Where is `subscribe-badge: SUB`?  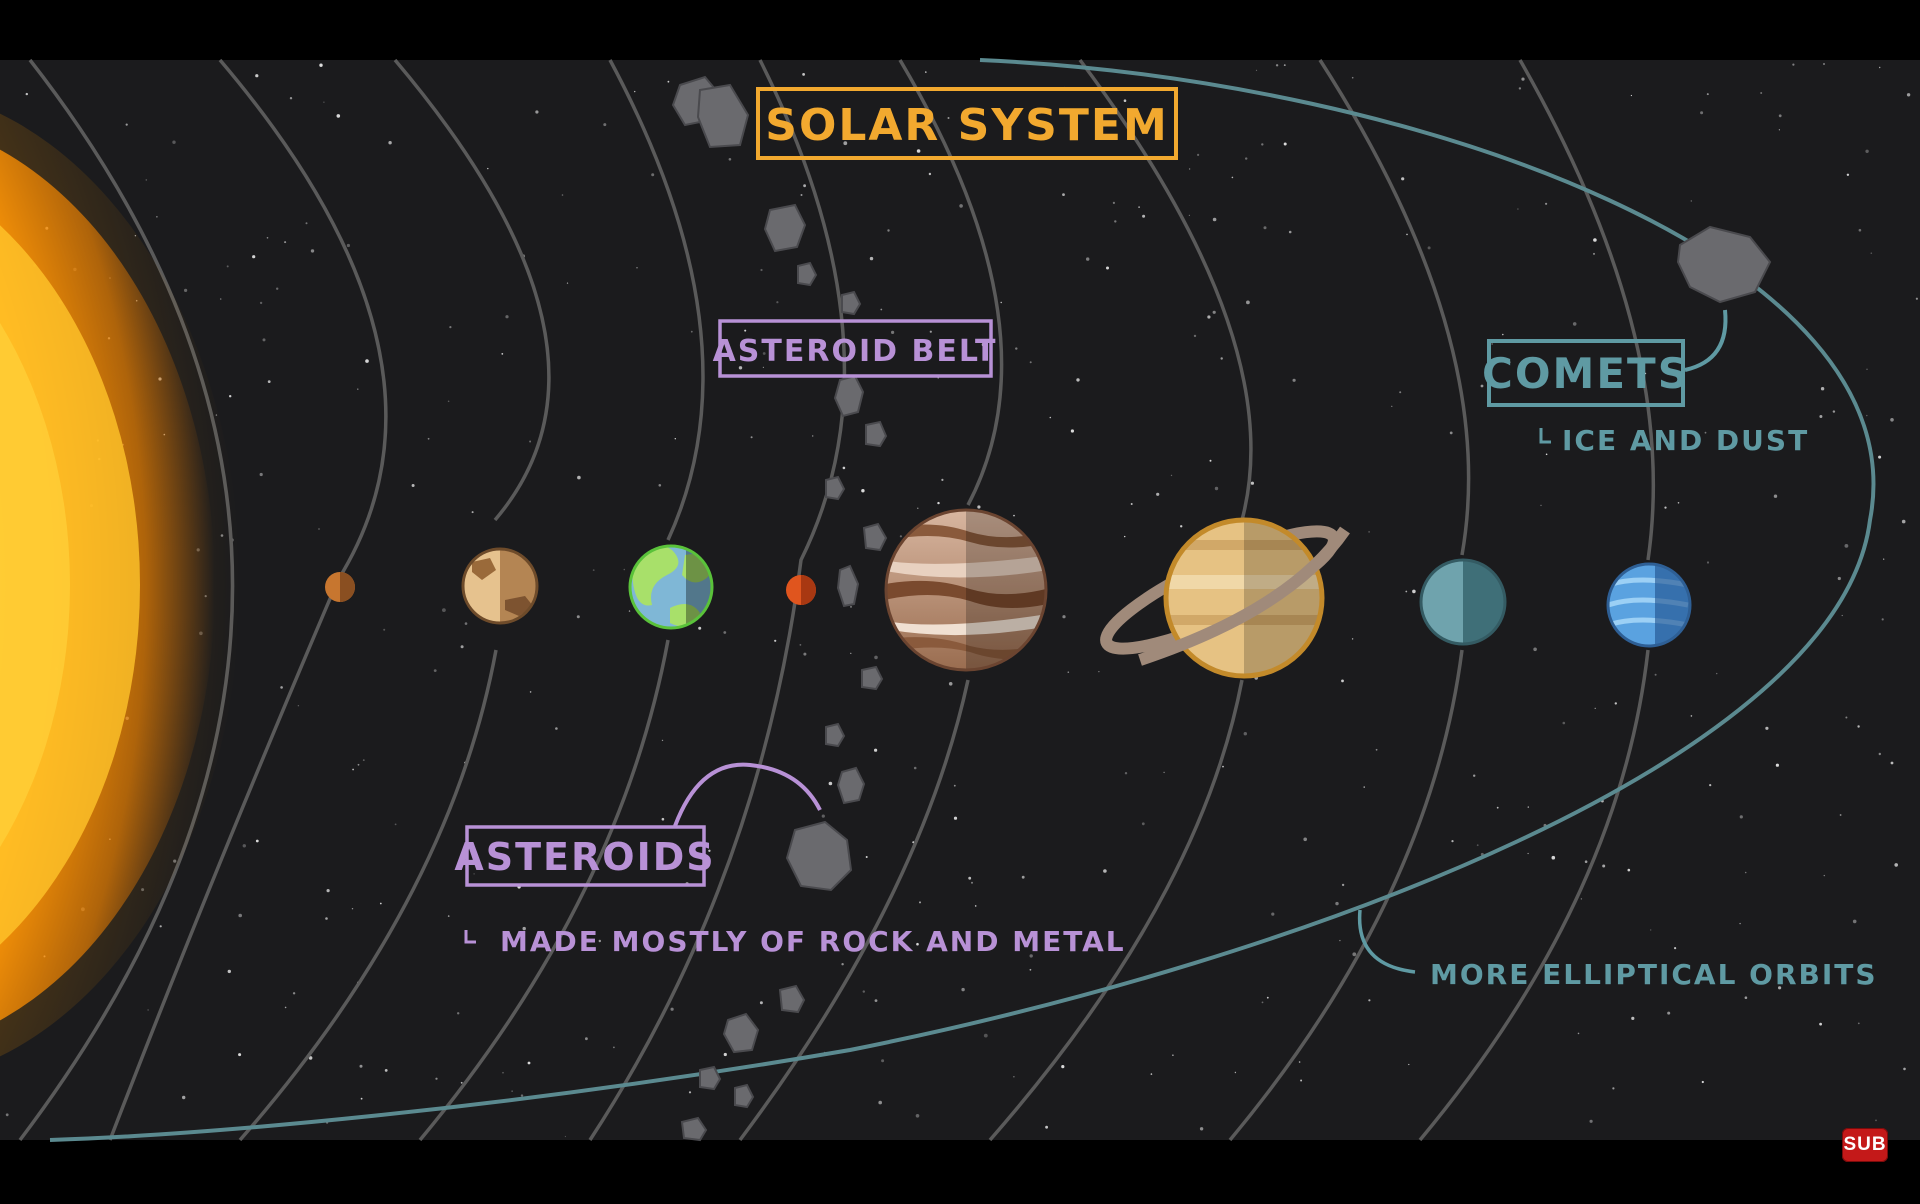 subscribe-badge: SUB is located at coordinates (1865, 1145).